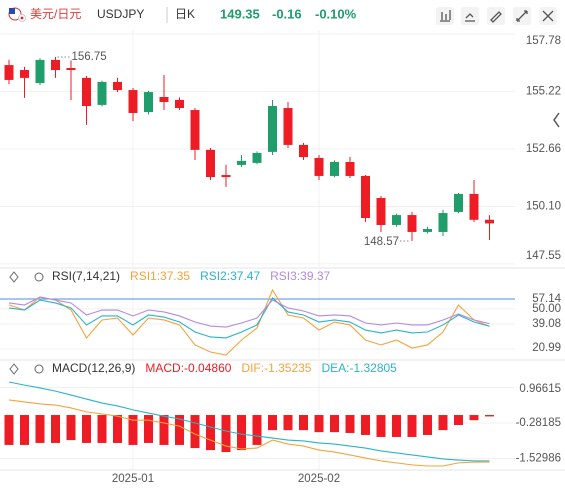  Describe the element at coordinates (543, 149) in the screenshot. I see `y-tick-label: 152.66` at that location.